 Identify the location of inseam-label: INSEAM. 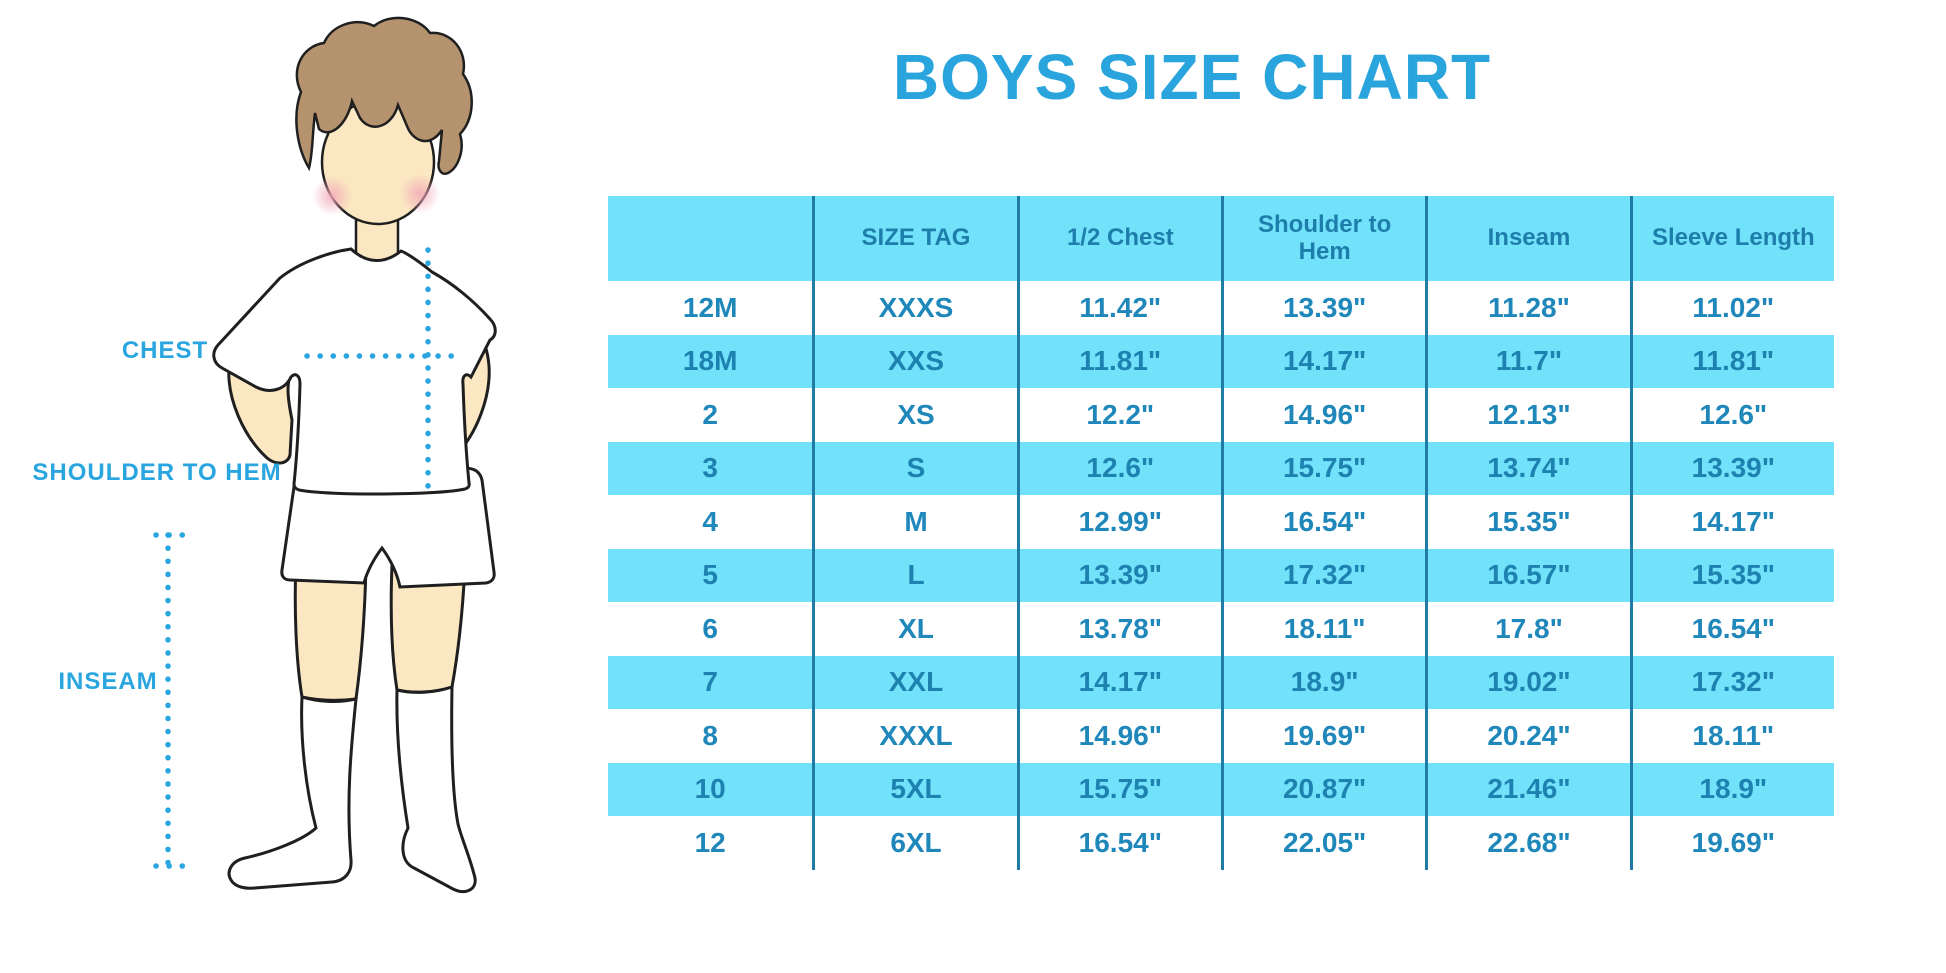
(108, 681).